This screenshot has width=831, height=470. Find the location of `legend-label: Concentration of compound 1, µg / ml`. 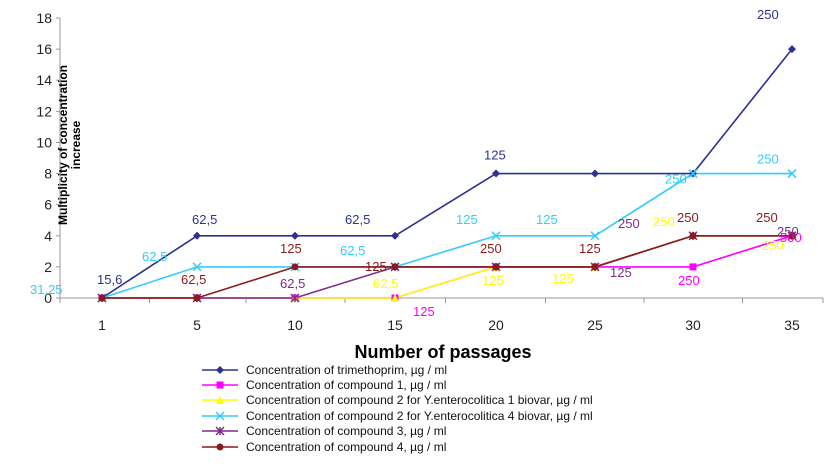

legend-label: Concentration of compound 1, µg / ml is located at coordinates (346, 385).